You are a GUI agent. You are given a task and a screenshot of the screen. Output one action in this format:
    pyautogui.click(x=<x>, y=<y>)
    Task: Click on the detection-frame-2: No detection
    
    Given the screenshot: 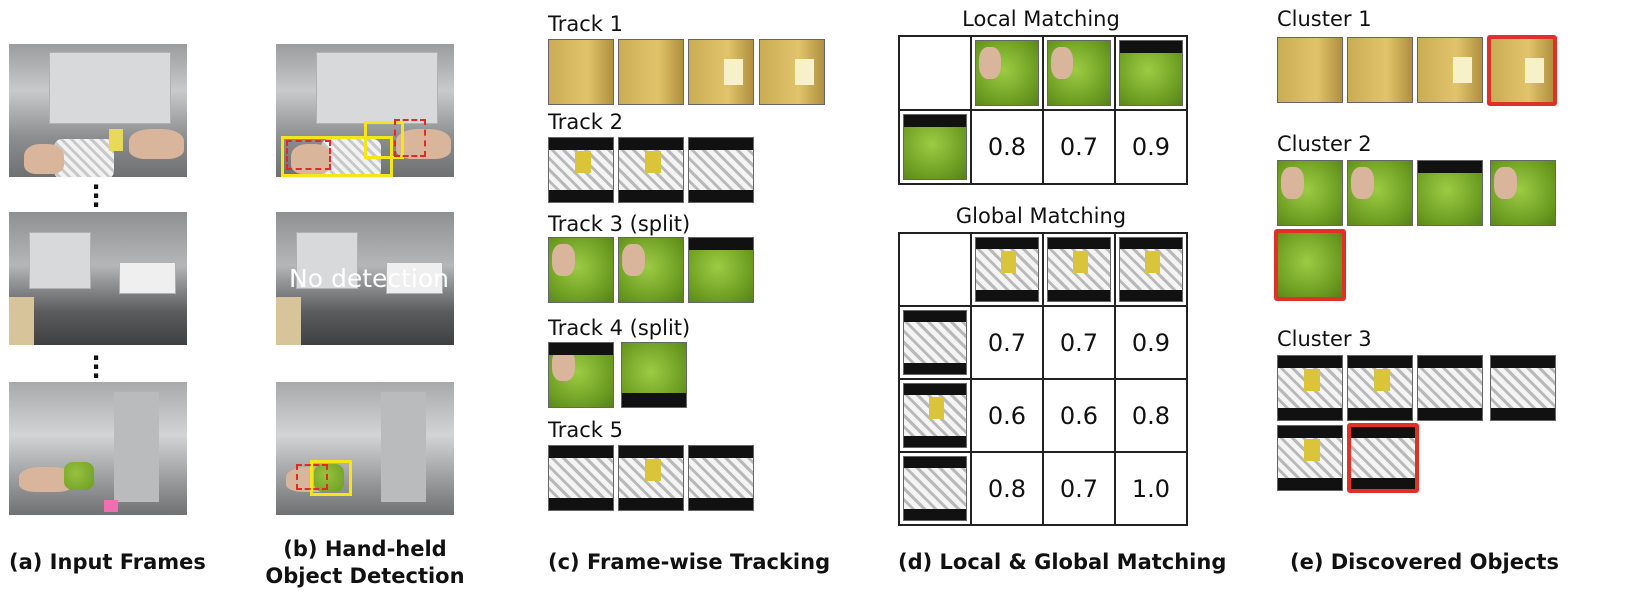 What is the action you would take?
    pyautogui.click(x=365, y=278)
    